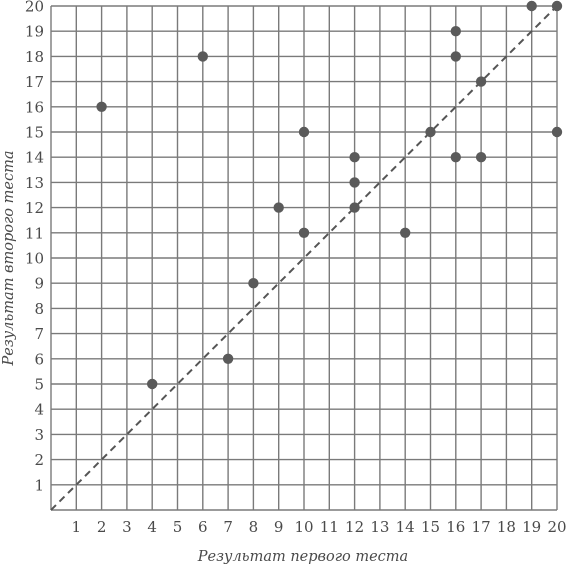 The height and width of the screenshot is (567, 568). Describe the element at coordinates (39, 309) in the screenshot. I see `y-tick-label: 8` at that location.